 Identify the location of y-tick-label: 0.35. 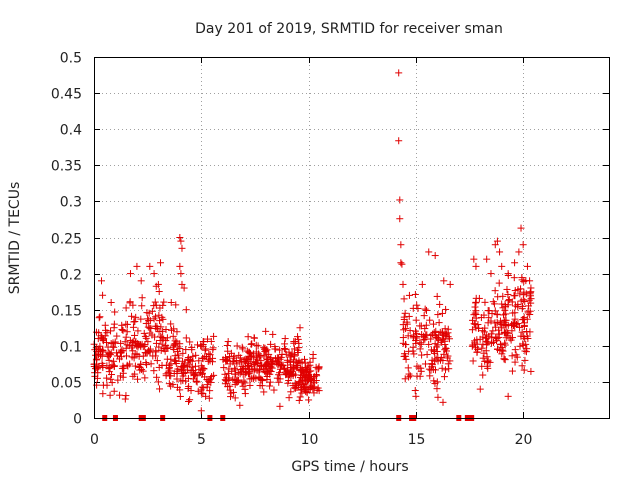
(66, 167).